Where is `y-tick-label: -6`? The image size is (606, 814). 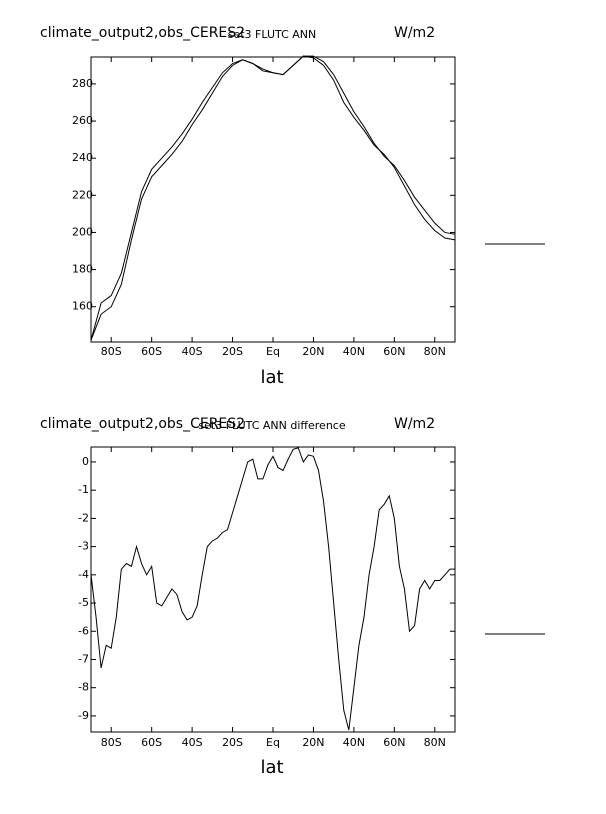 y-tick-label: -6 is located at coordinates (83, 630).